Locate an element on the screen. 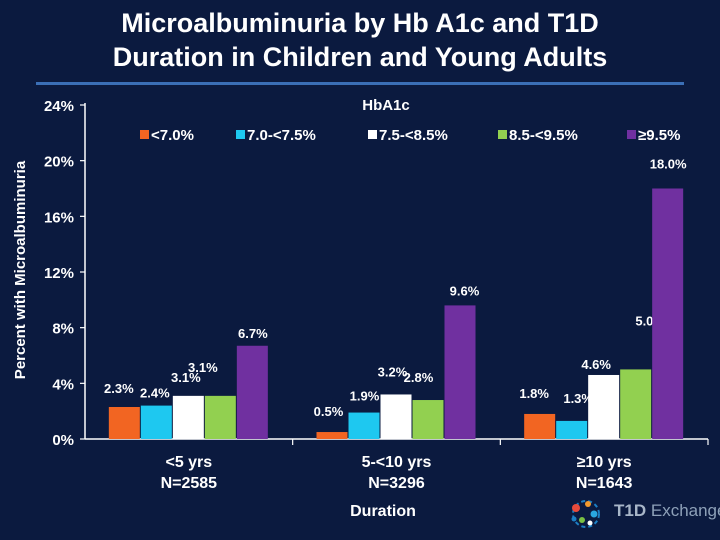  data-label: 1.9% is located at coordinates (365, 396).